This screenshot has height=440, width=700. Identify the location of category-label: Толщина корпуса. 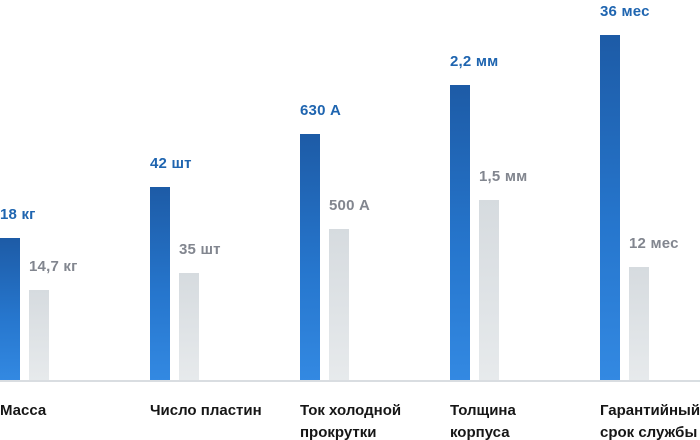
(483, 421).